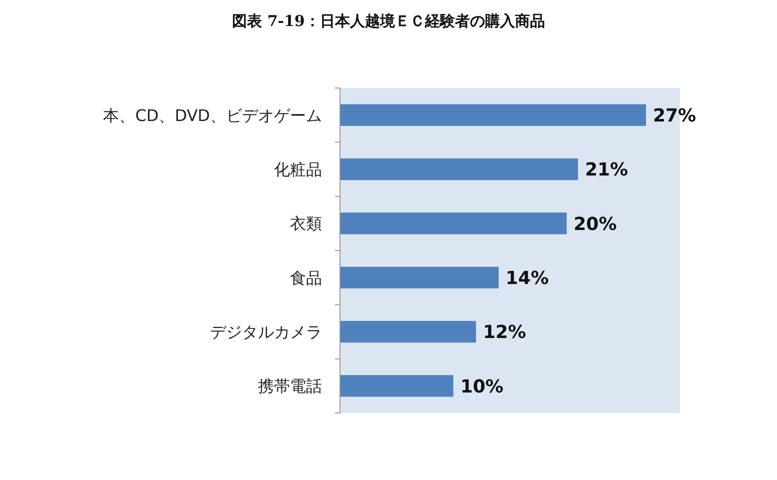 The width and height of the screenshot is (777, 480). Describe the element at coordinates (290, 386) in the screenshot. I see `y-tick-label: 携帯電話` at that location.